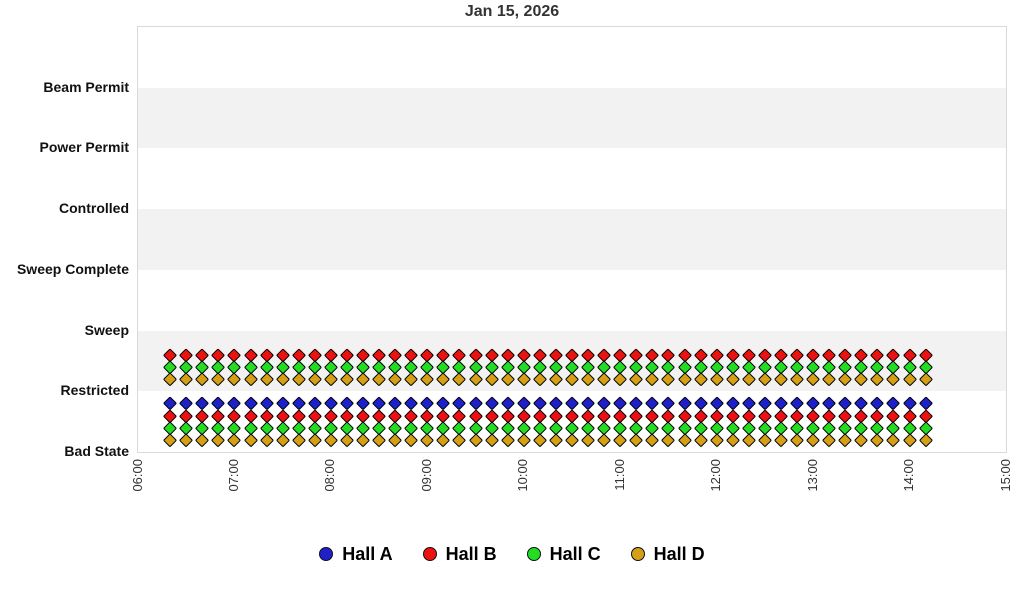 This screenshot has height=600, width=1024. I want to click on x-axis-tick-label-08-00: 08:00, so click(330, 475).